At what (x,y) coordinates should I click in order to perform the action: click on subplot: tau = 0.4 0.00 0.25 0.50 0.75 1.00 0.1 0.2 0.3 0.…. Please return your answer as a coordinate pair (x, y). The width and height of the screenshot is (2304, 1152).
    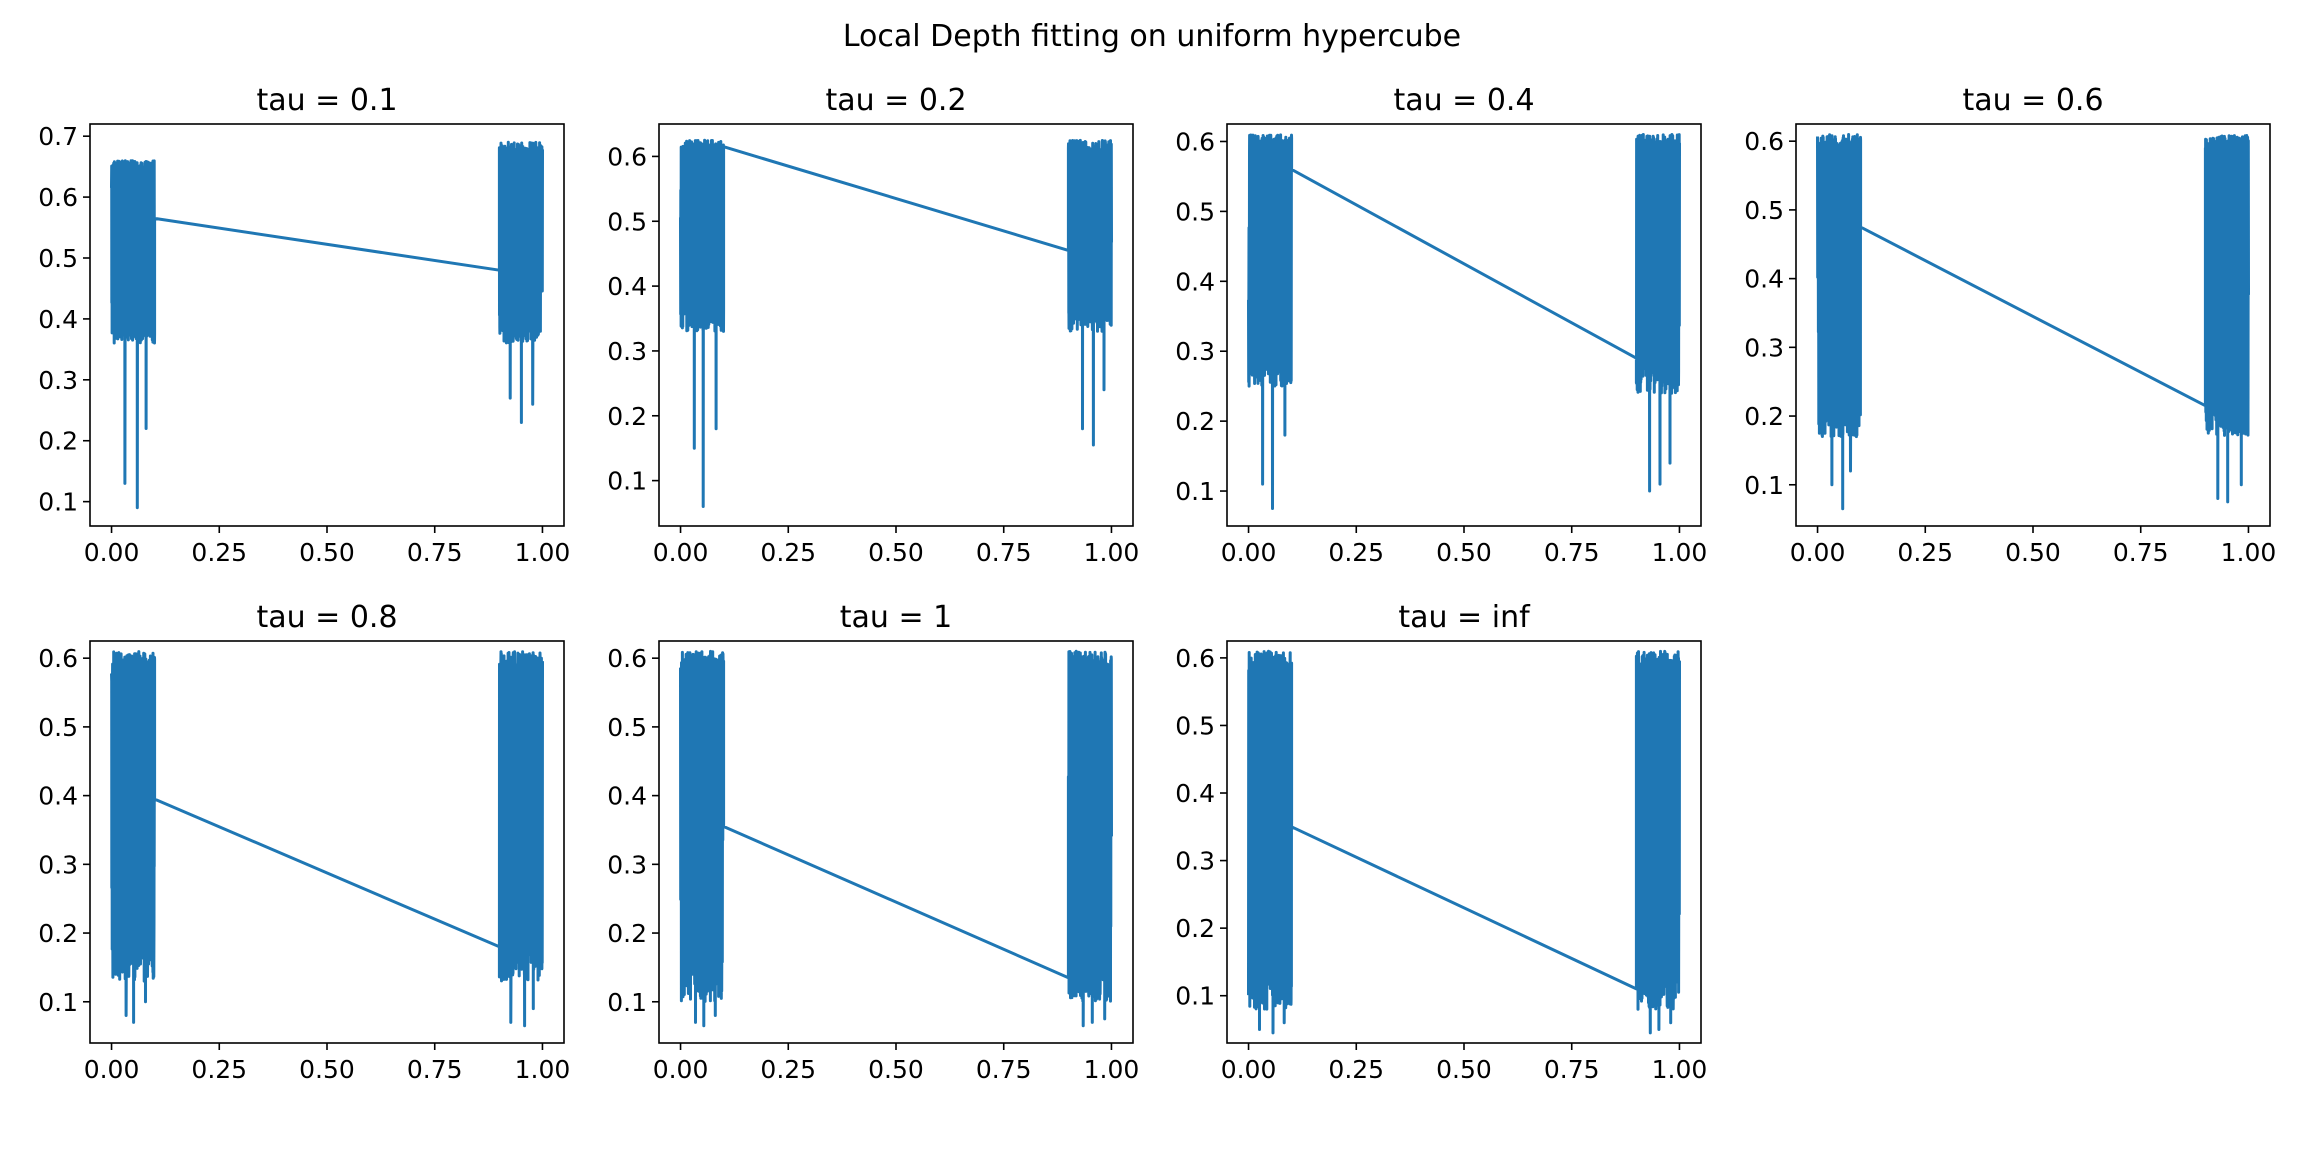
    Looking at the image, I should click on (1441, 325).